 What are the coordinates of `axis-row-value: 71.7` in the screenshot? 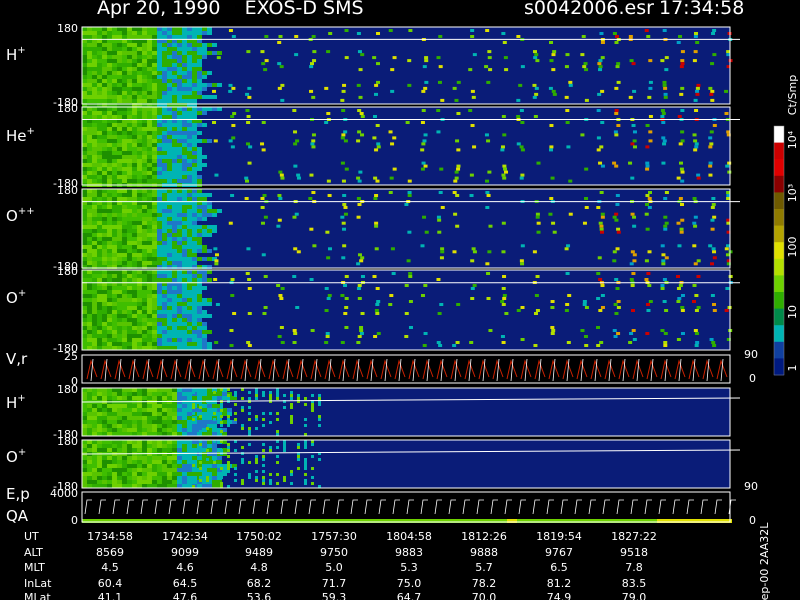 It's located at (334, 583).